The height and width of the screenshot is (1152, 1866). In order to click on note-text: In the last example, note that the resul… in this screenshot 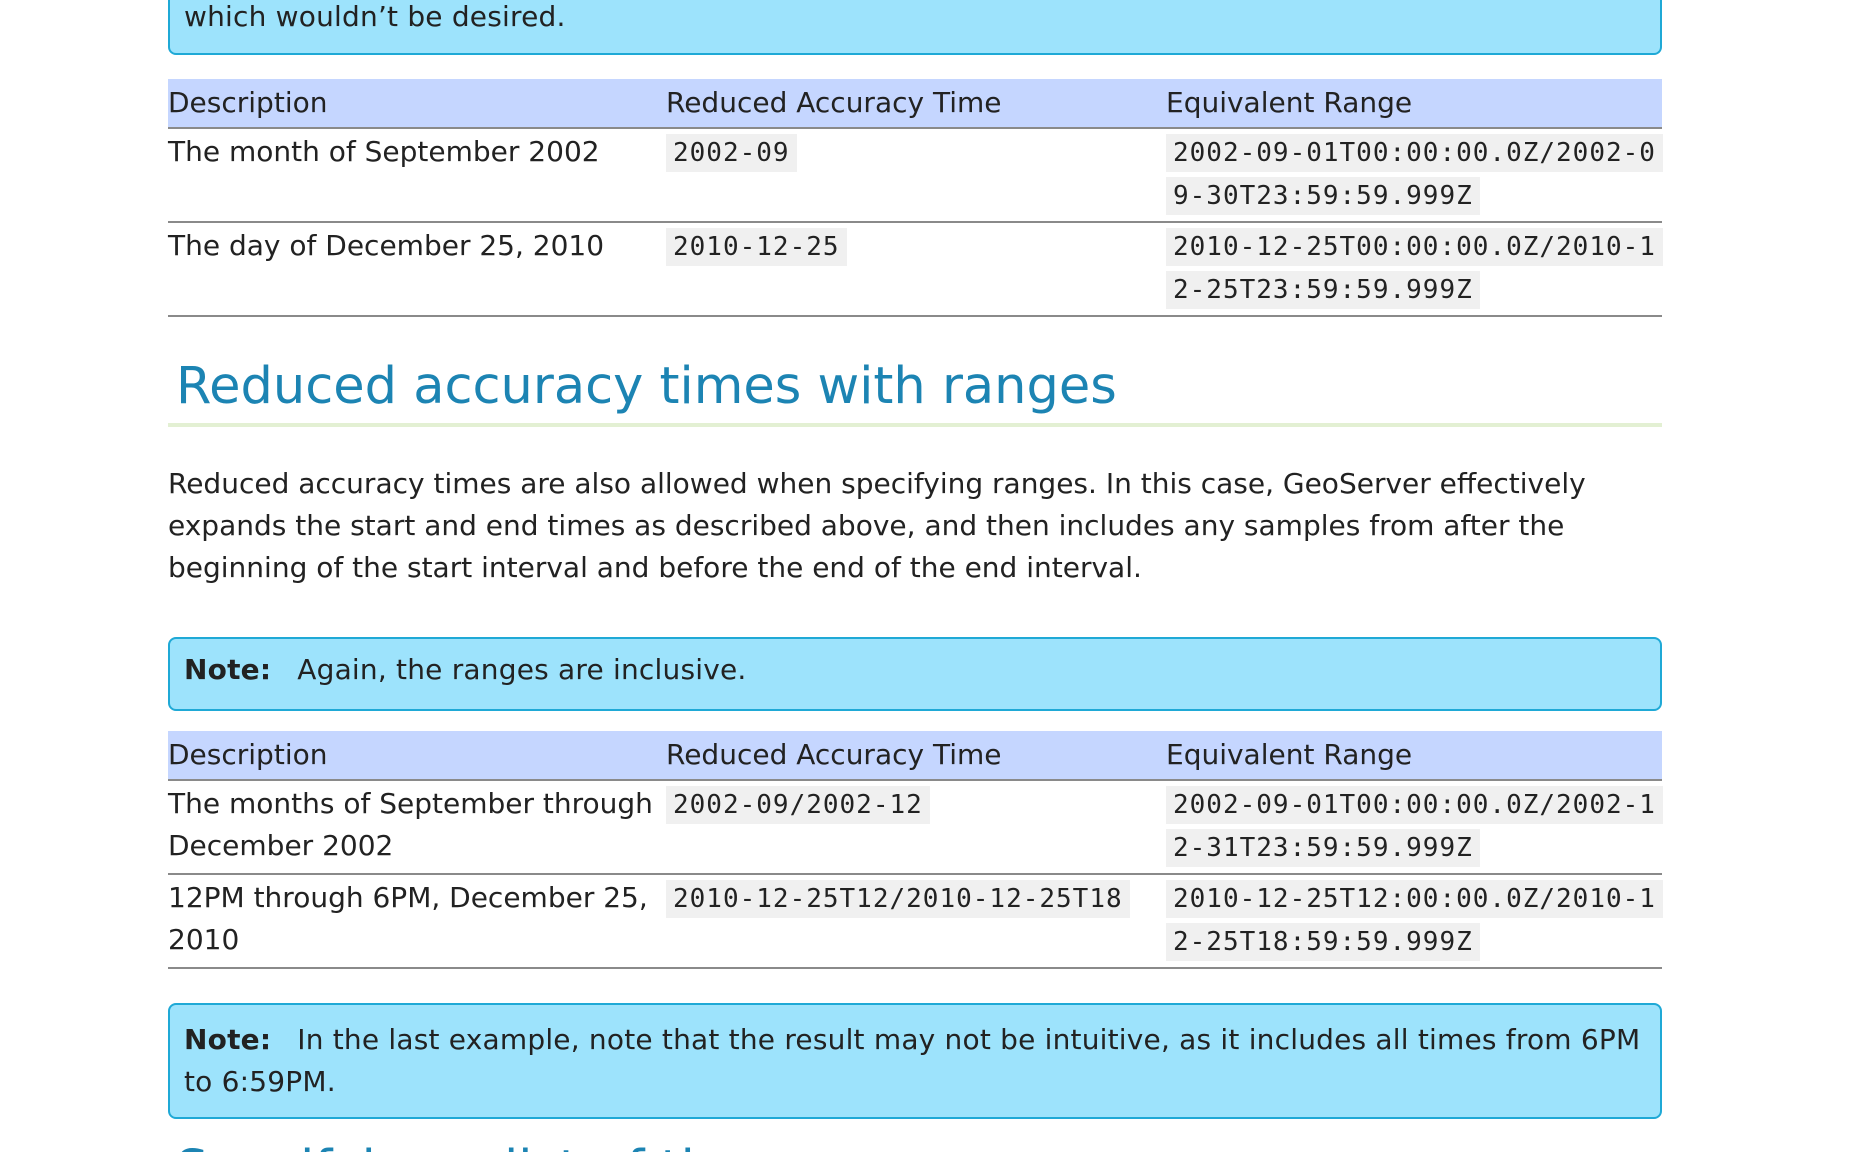, I will do `click(912, 1060)`.